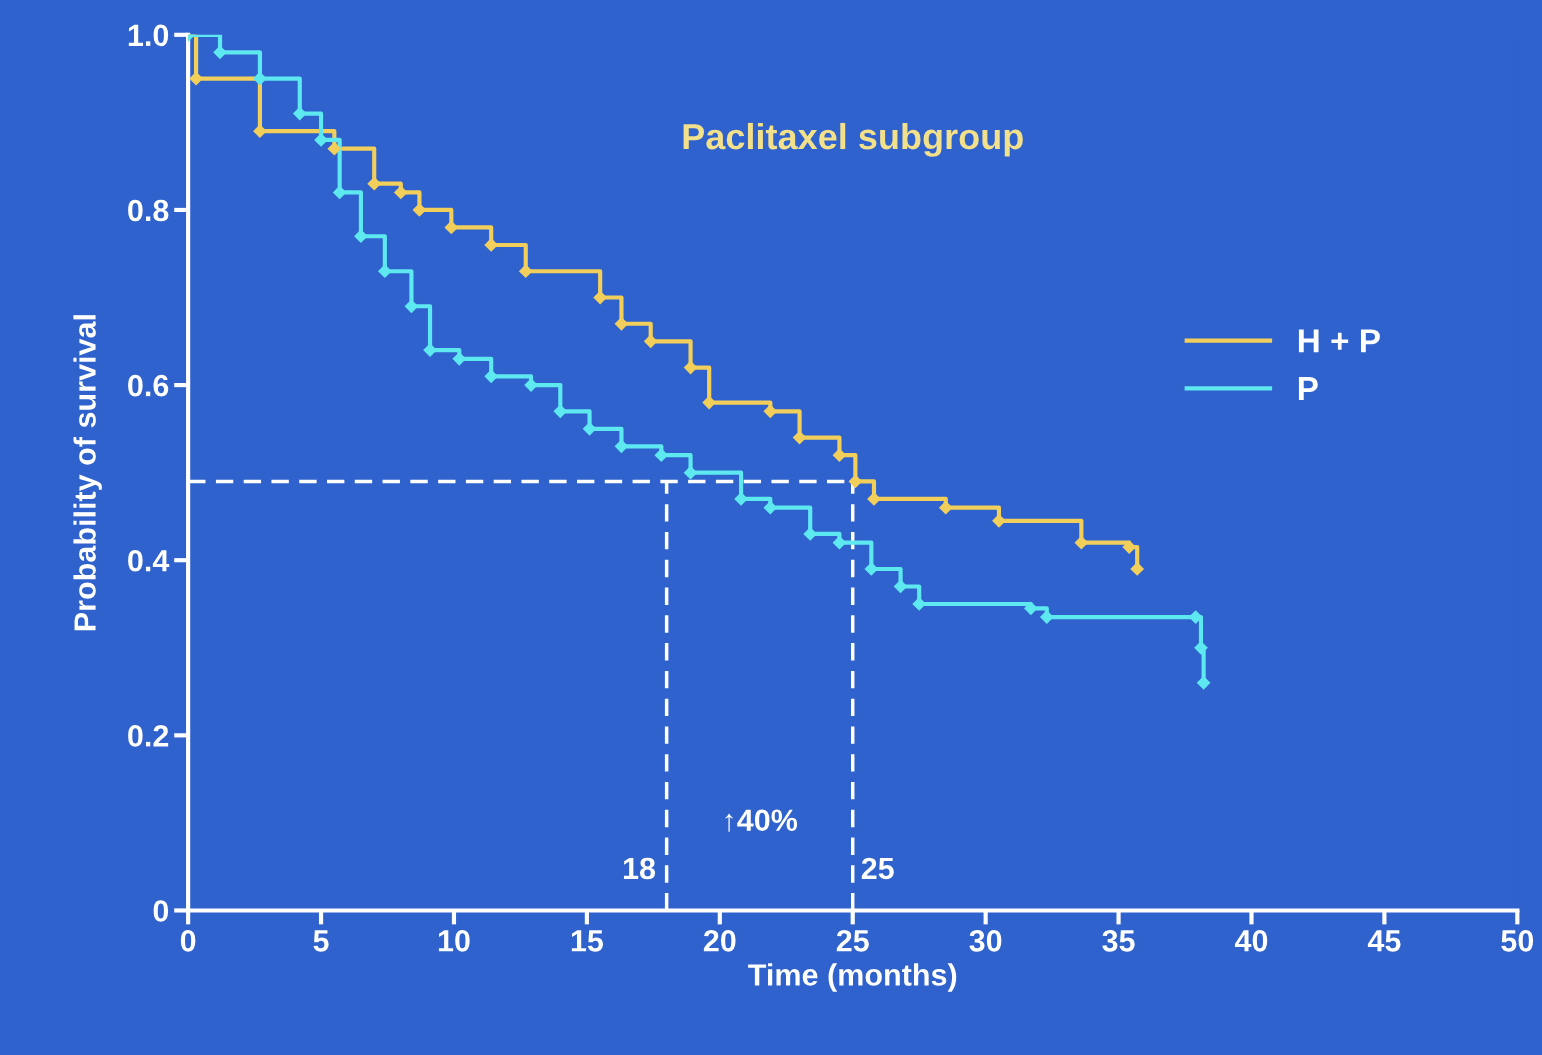 The width and height of the screenshot is (1542, 1055). Describe the element at coordinates (148, 385) in the screenshot. I see `y-tick-label: 0.6` at that location.